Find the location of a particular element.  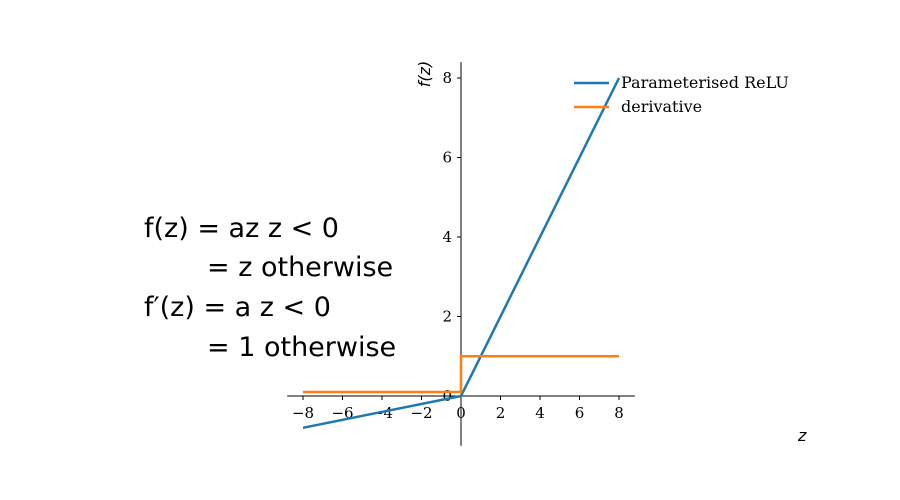

x-tick-label: −2 is located at coordinates (421, 413).